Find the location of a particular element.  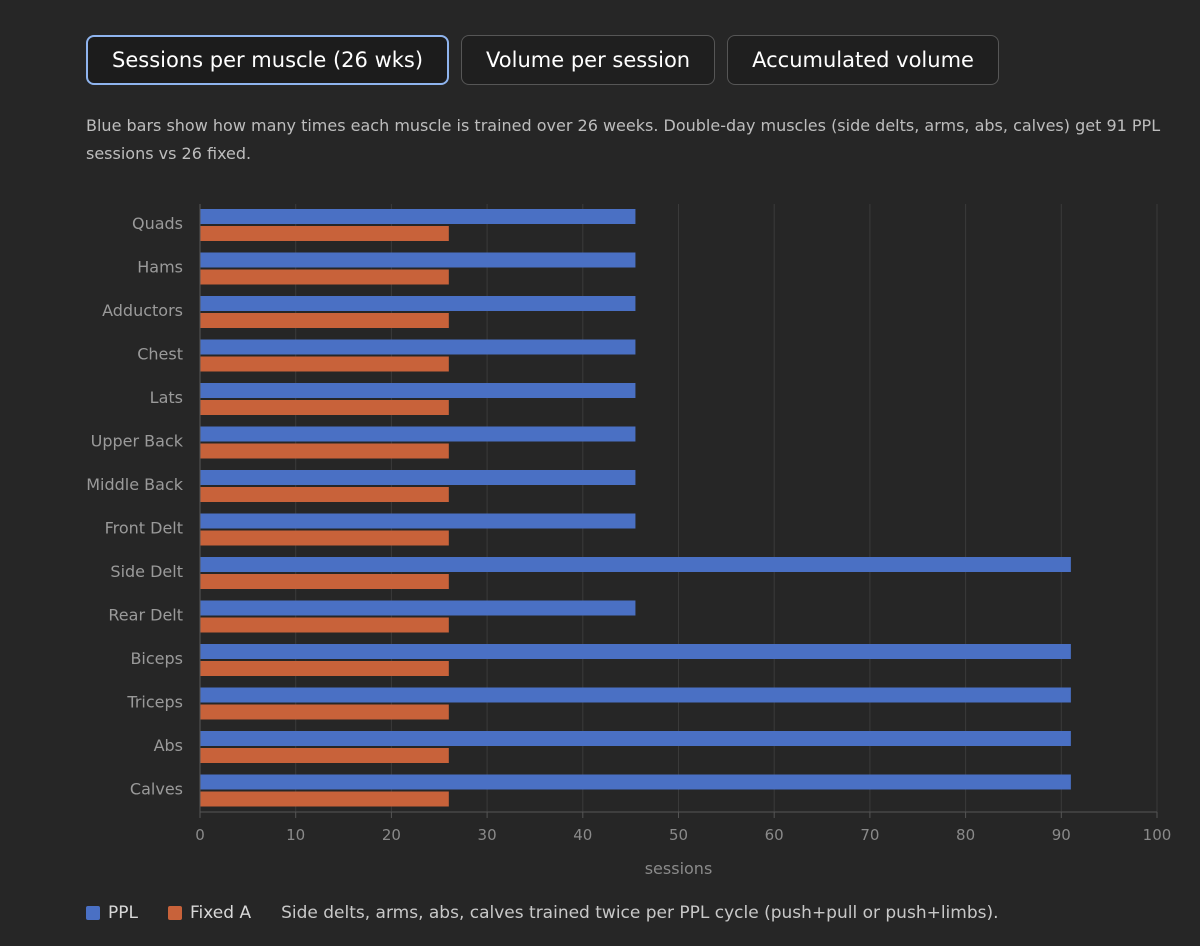

bar-ppl-triceps is located at coordinates (635, 695).